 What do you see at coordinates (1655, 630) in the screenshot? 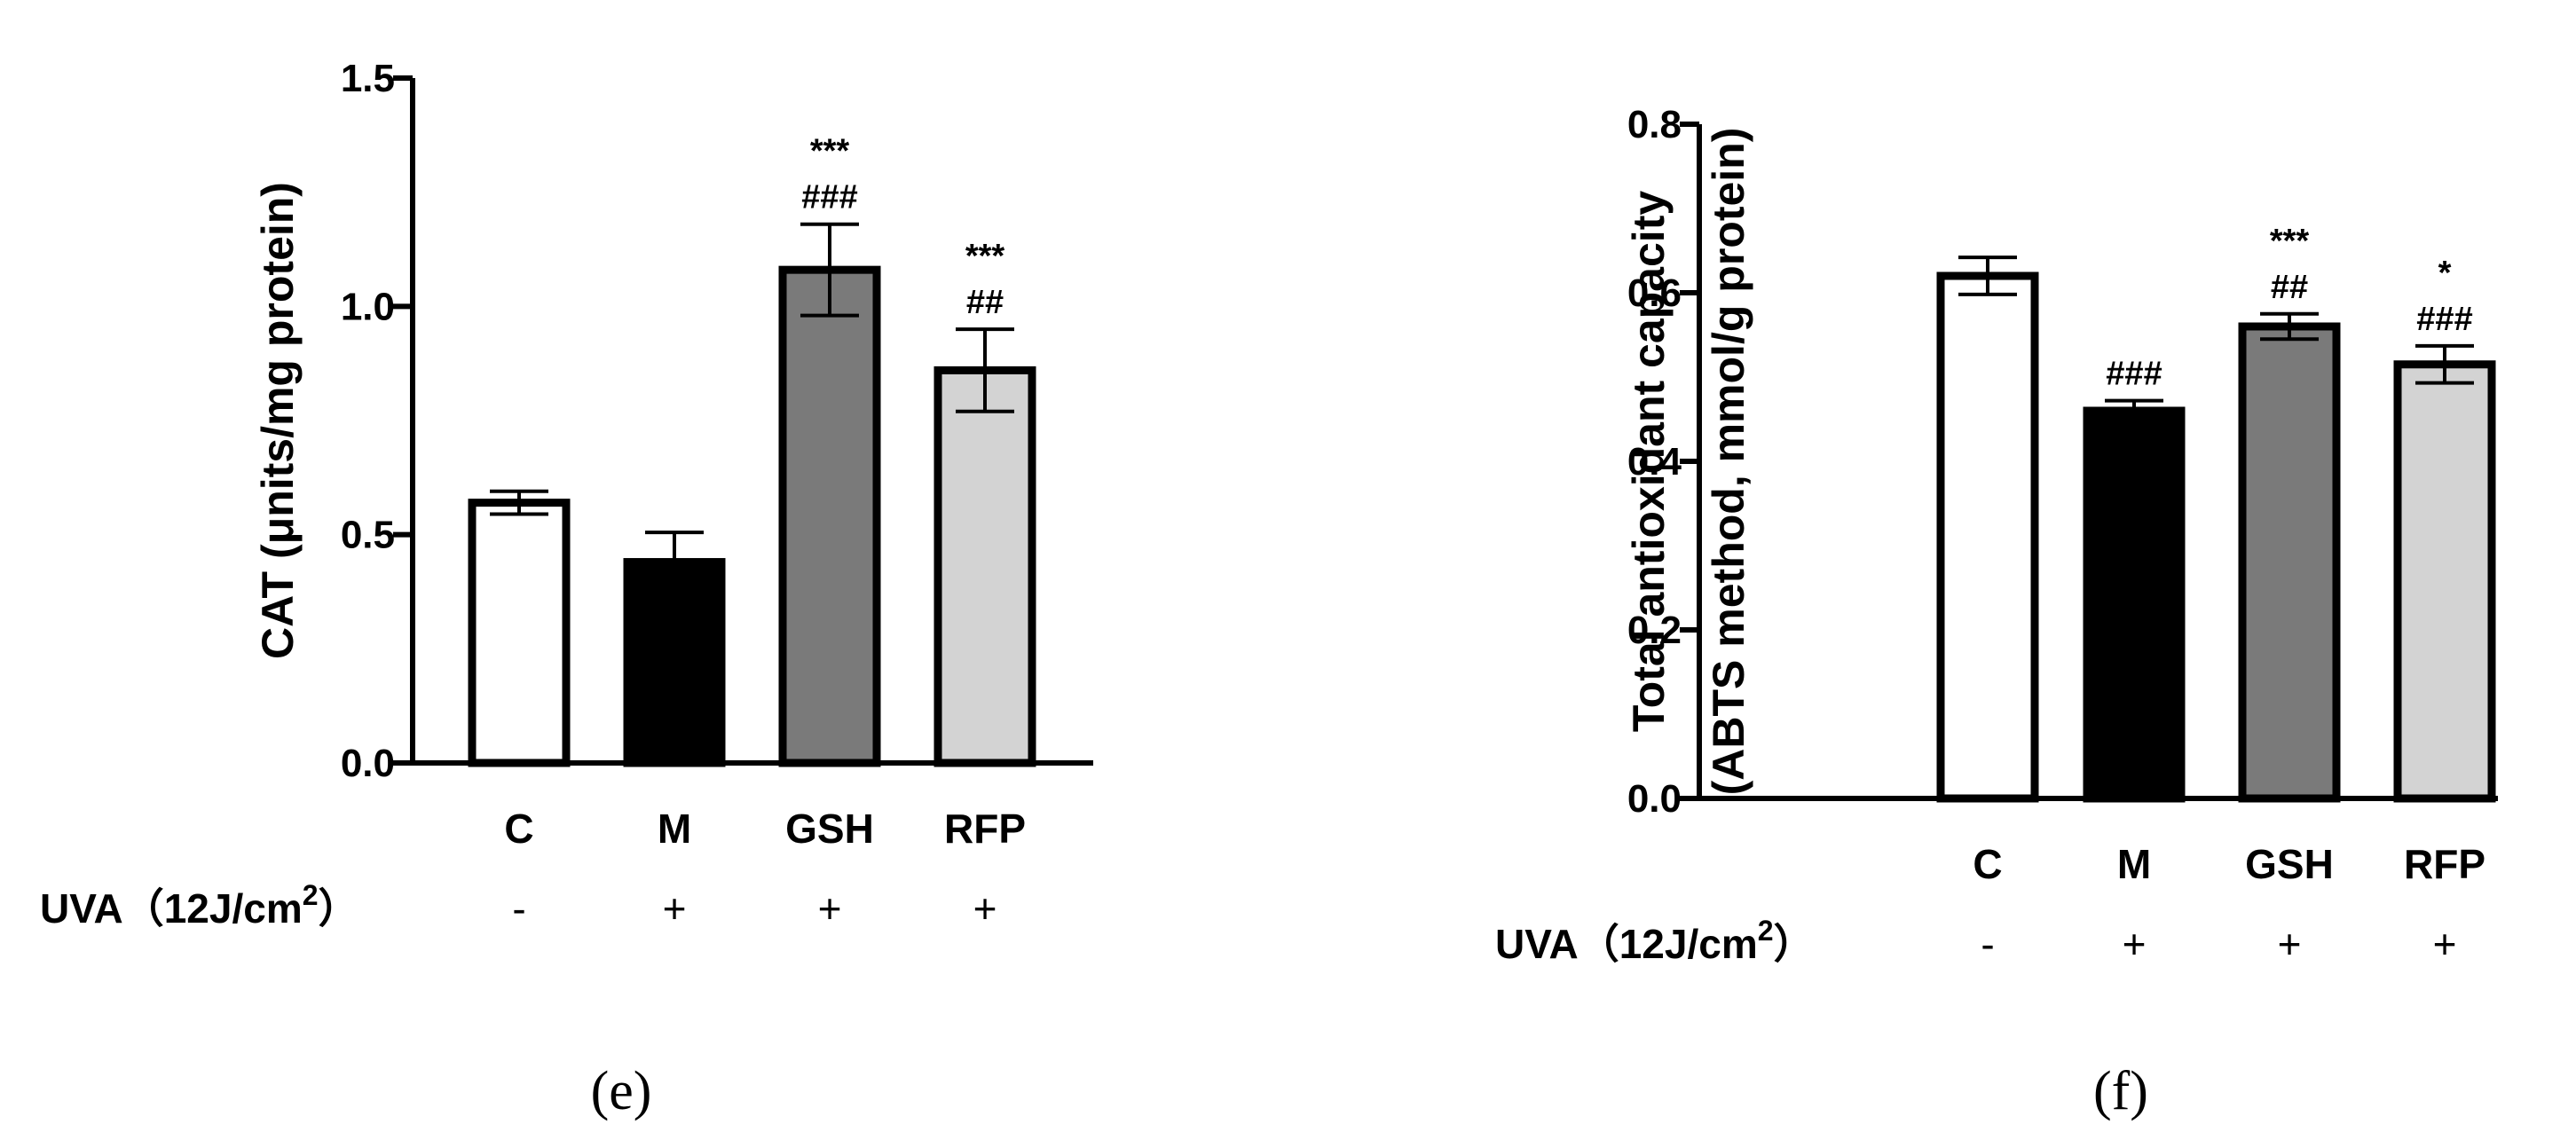
I see `y-tick-label: 0.2` at bounding box center [1655, 630].